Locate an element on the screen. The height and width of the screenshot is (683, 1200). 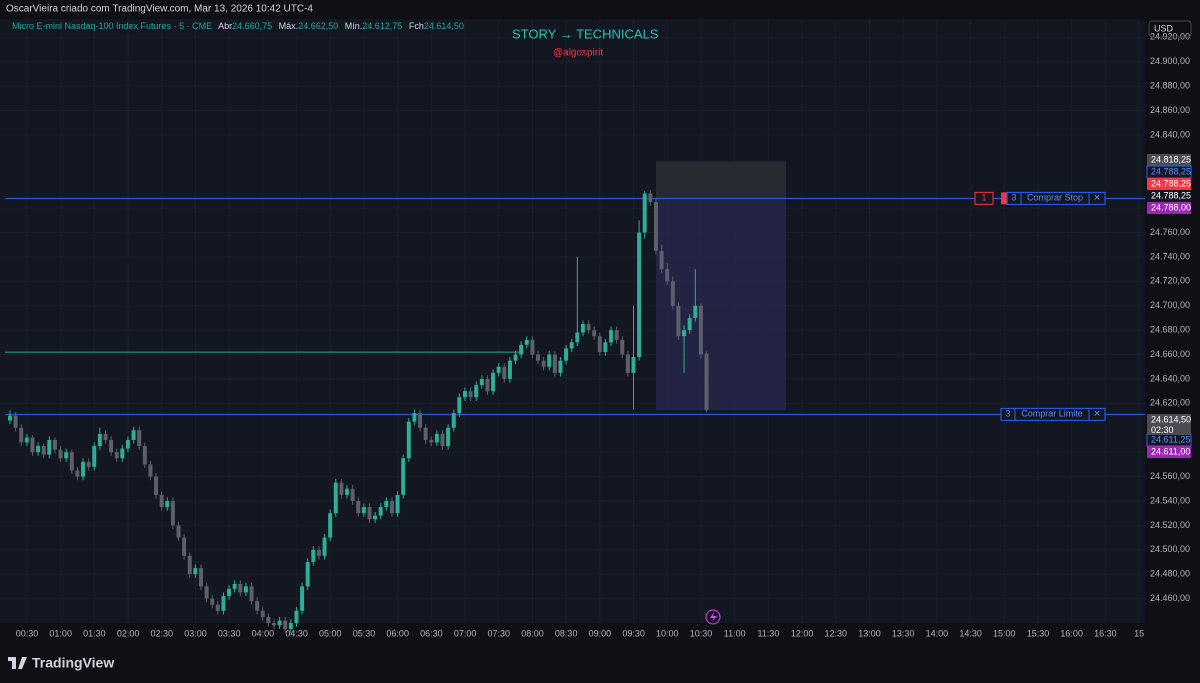
y-tick-label: 24.660,00 is located at coordinates (1170, 354).